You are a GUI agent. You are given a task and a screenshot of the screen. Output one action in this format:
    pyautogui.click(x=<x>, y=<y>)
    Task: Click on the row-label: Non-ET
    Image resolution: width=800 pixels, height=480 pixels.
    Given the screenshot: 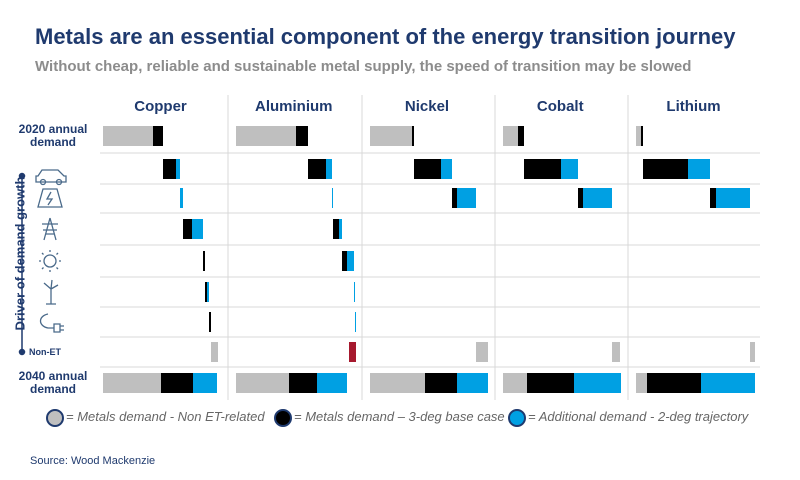 What is the action you would take?
    pyautogui.click(x=45, y=352)
    